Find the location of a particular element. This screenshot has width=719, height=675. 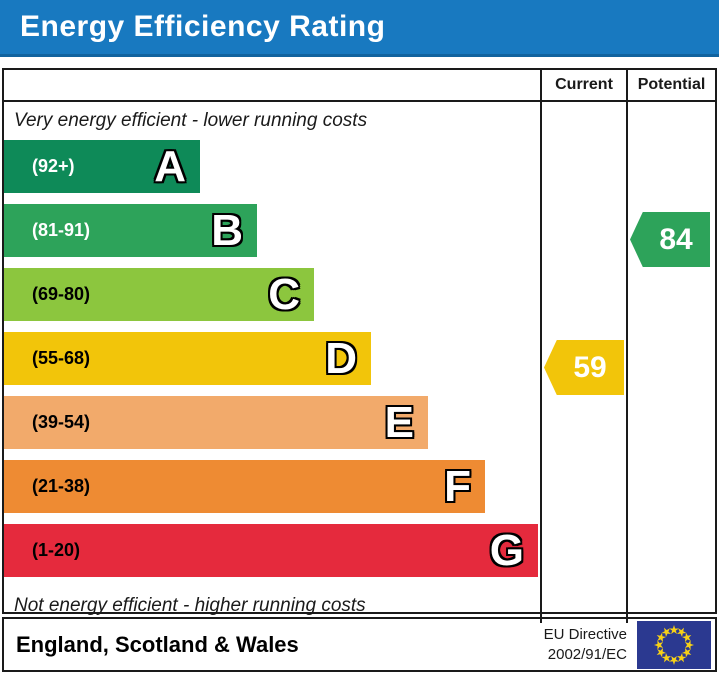

band-e: (39-54) E is located at coordinates (272, 422).